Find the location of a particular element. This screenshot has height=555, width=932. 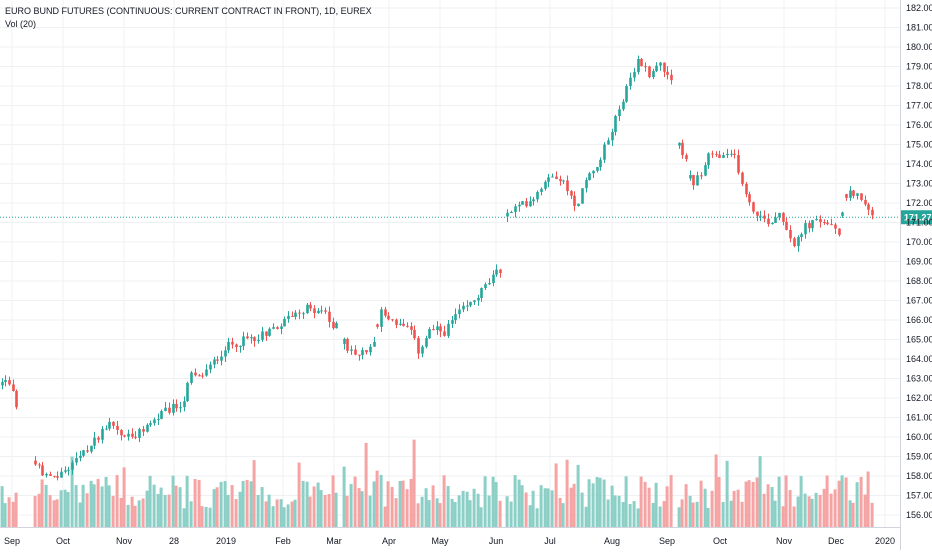

y-tick-label: 174.00 is located at coordinates (919, 164).